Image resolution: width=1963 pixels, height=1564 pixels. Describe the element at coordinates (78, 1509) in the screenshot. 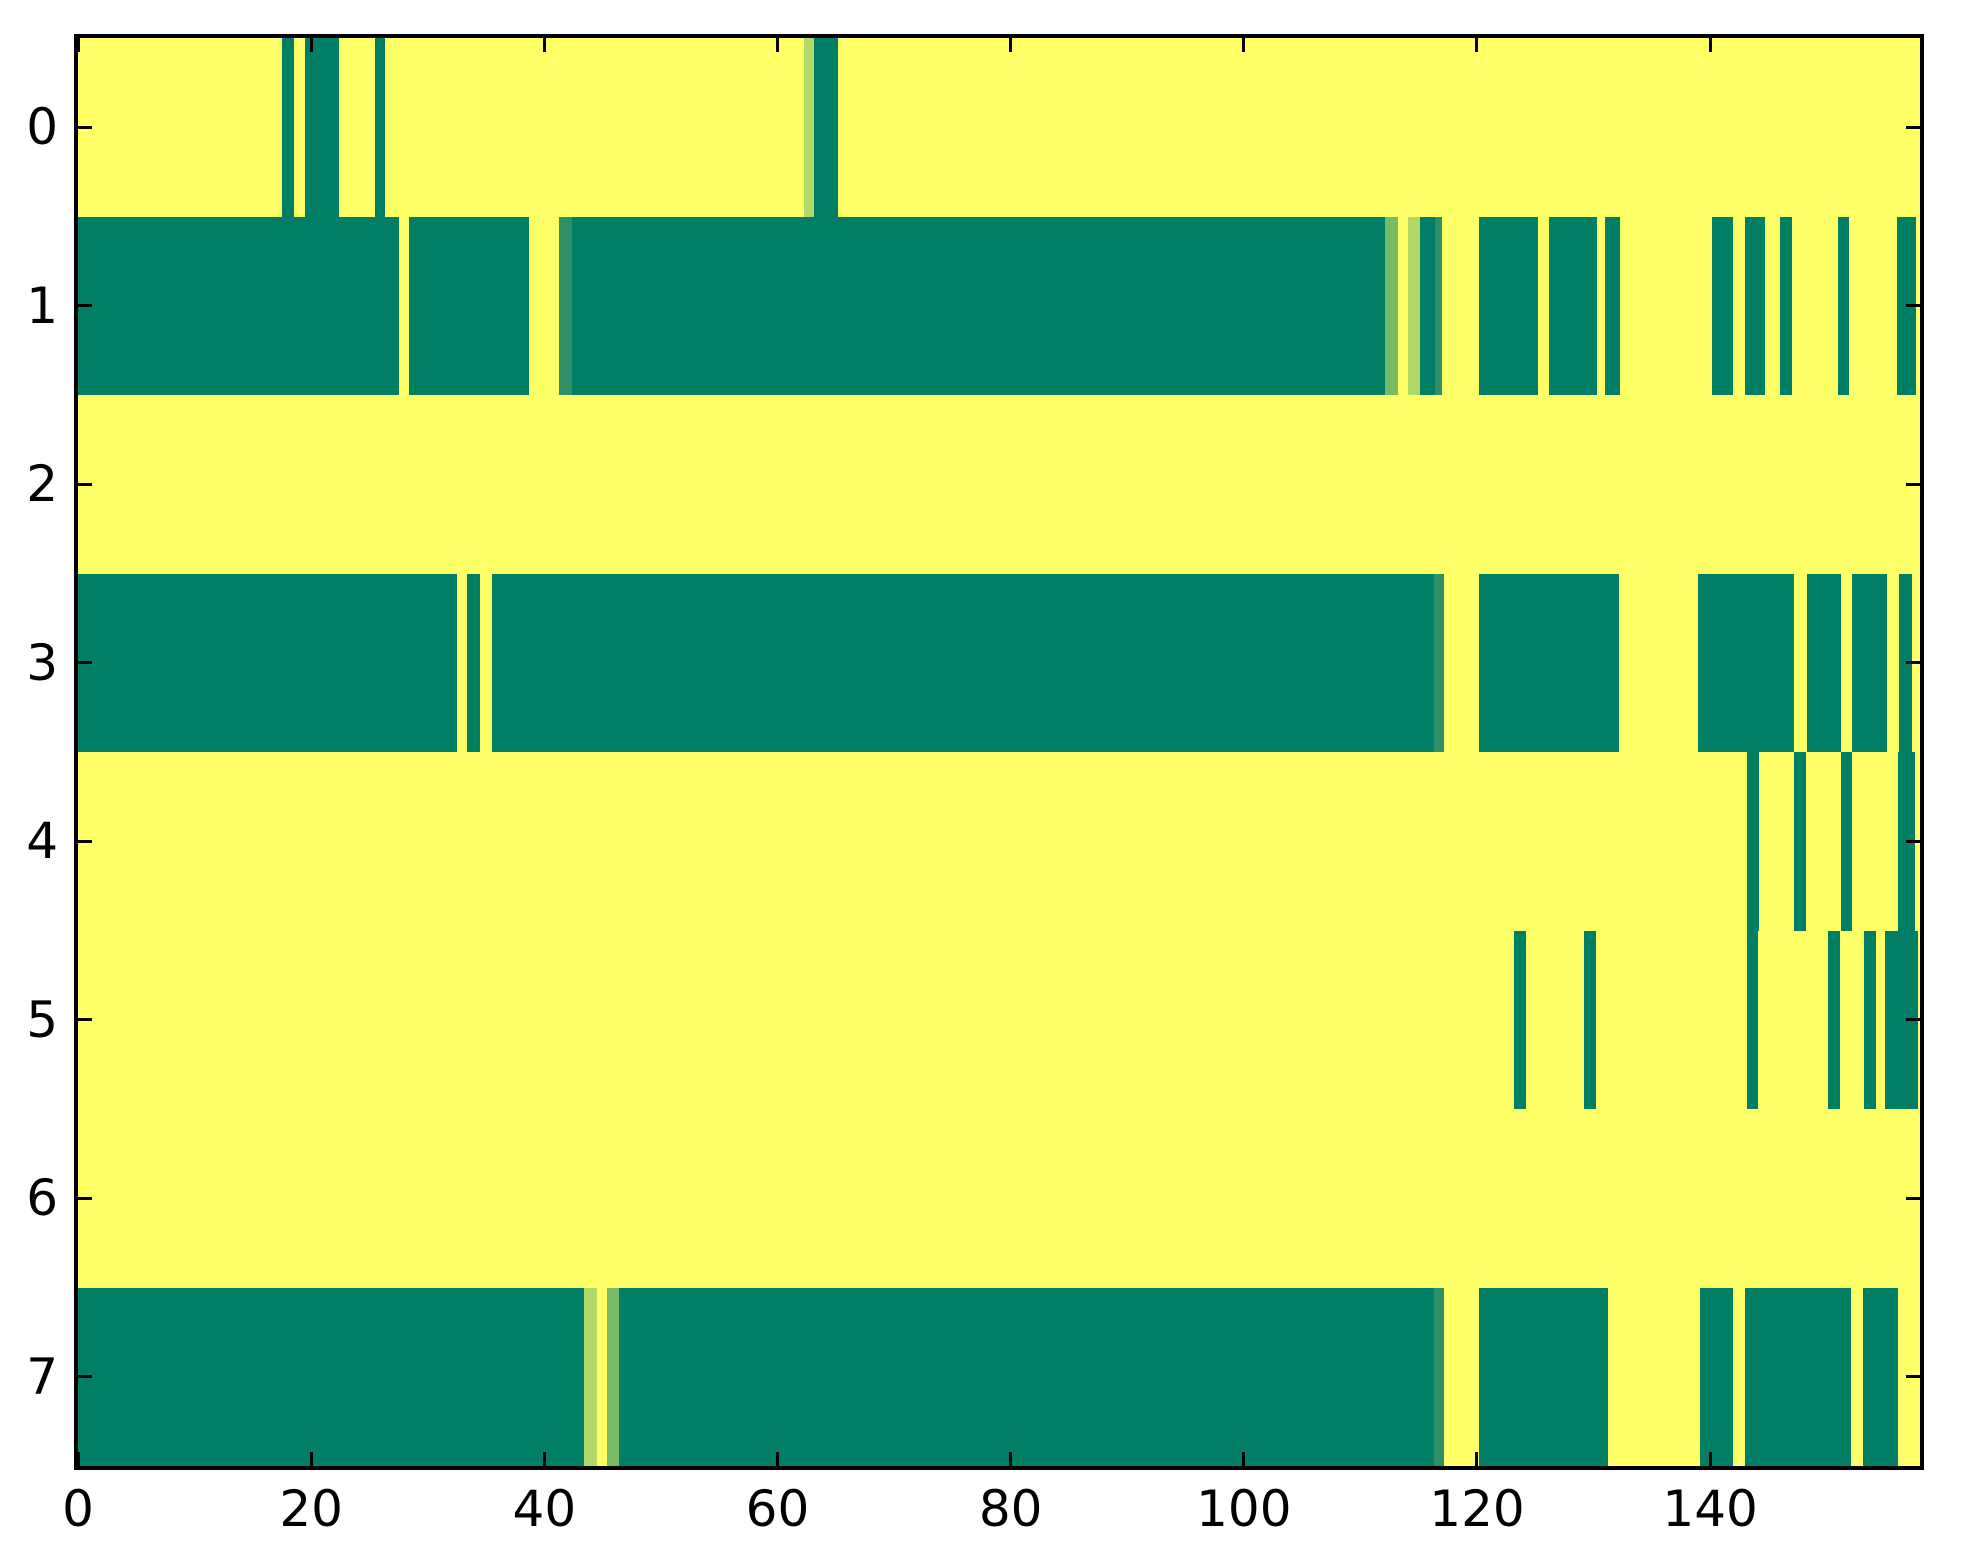

I see `x-tick-label: 0` at that location.